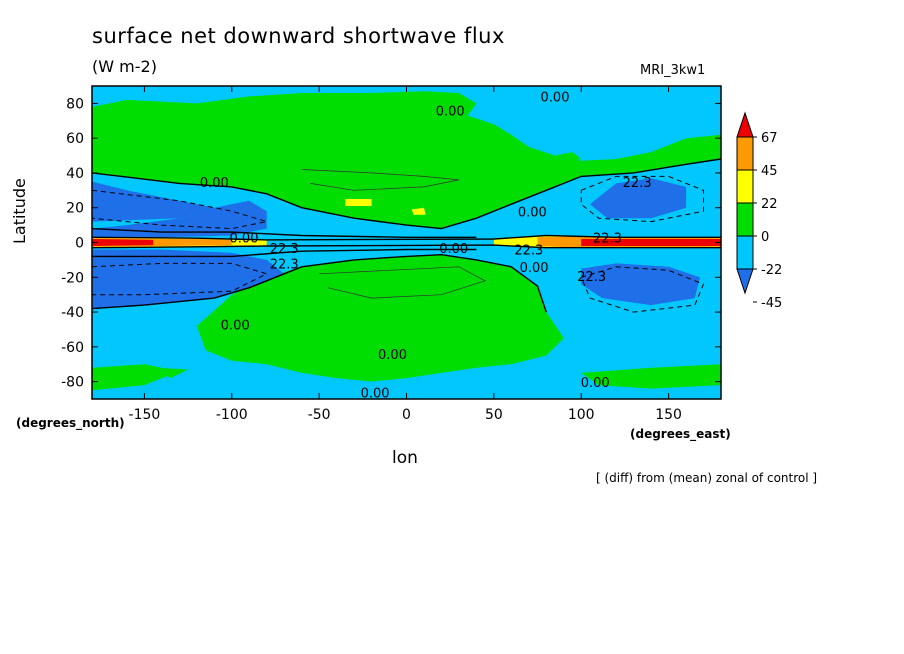 This screenshot has height=654, width=904. I want to click on y-axis-units: (degrees_north), so click(70, 423).